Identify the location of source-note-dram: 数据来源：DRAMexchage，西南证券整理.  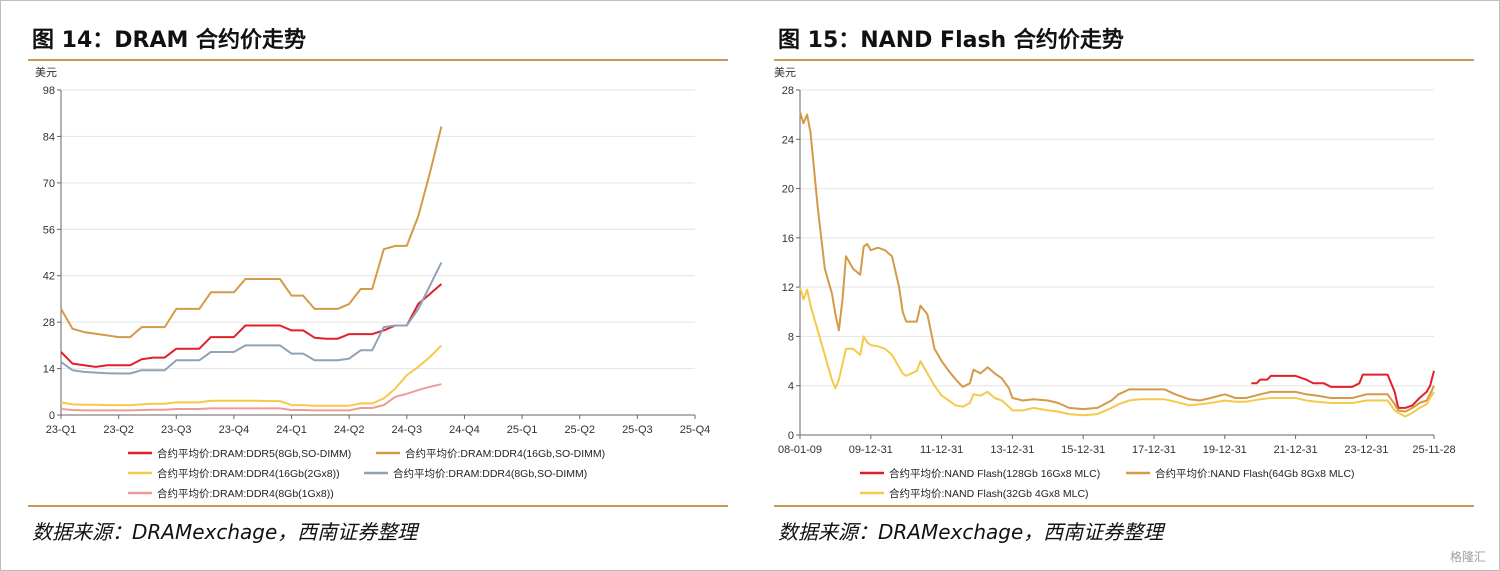
(225, 532).